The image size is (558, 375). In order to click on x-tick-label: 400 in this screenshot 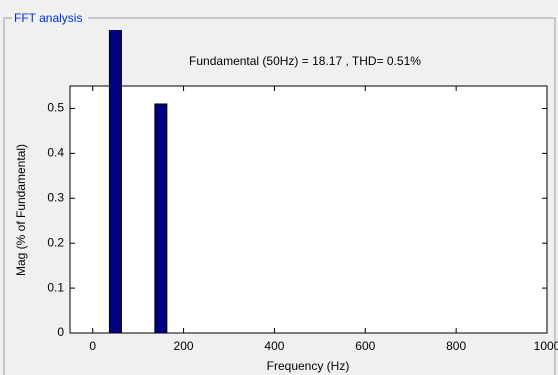, I will do `click(274, 346)`.